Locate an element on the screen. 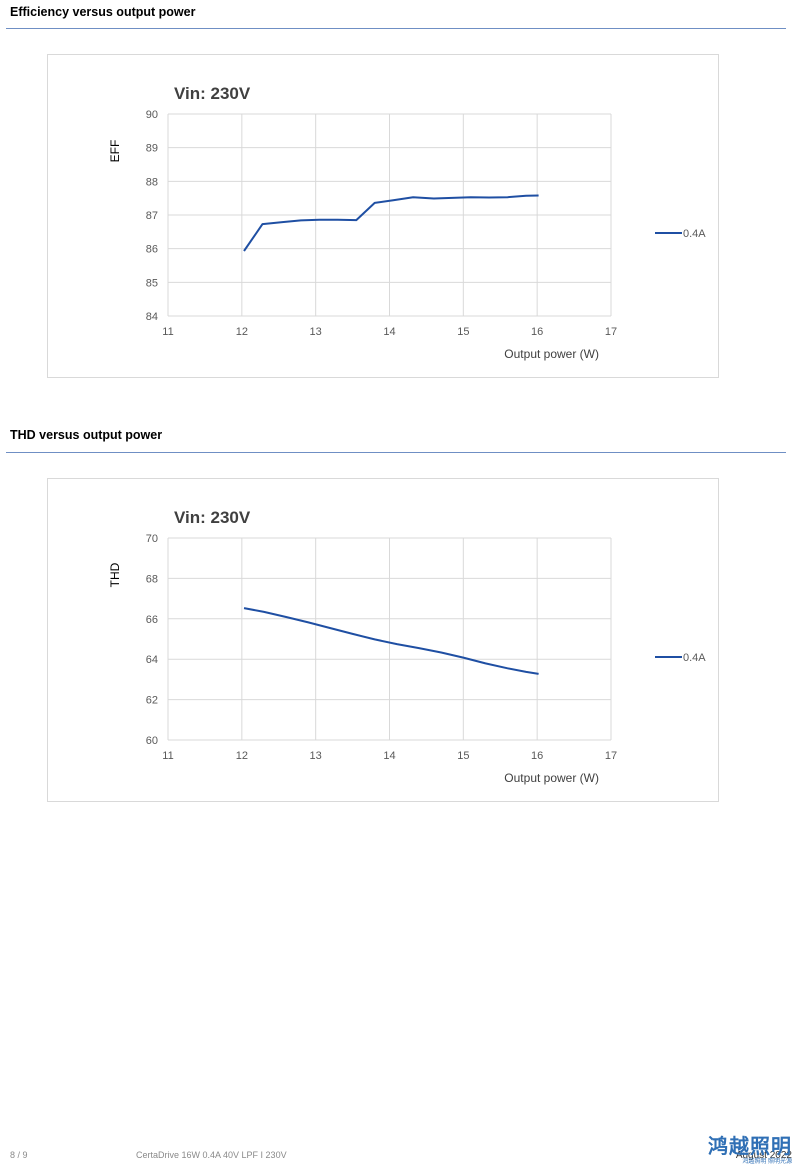  y-tick-label: 62 is located at coordinates (152, 701).